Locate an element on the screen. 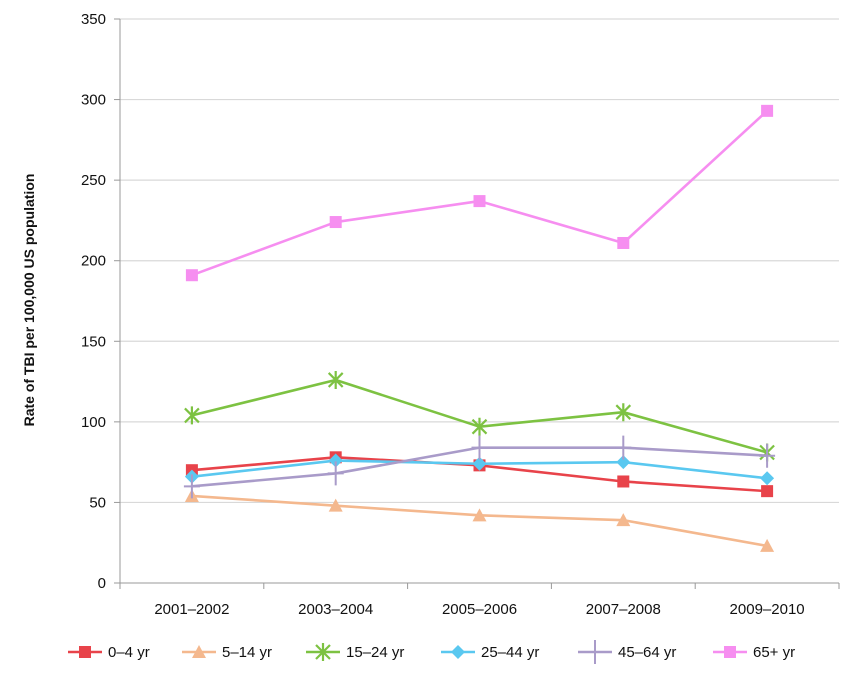 The image size is (853, 675). x-tick-label: 2003–2004 is located at coordinates (335, 609).